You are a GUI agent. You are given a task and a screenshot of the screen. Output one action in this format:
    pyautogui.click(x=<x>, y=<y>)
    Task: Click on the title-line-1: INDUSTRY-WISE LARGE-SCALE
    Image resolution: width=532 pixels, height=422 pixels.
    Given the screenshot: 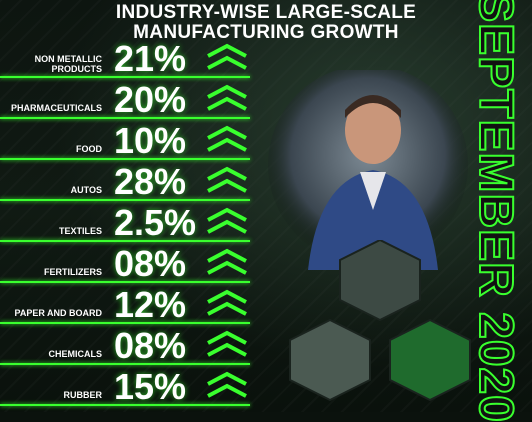 What is the action you would take?
    pyautogui.click(x=266, y=12)
    